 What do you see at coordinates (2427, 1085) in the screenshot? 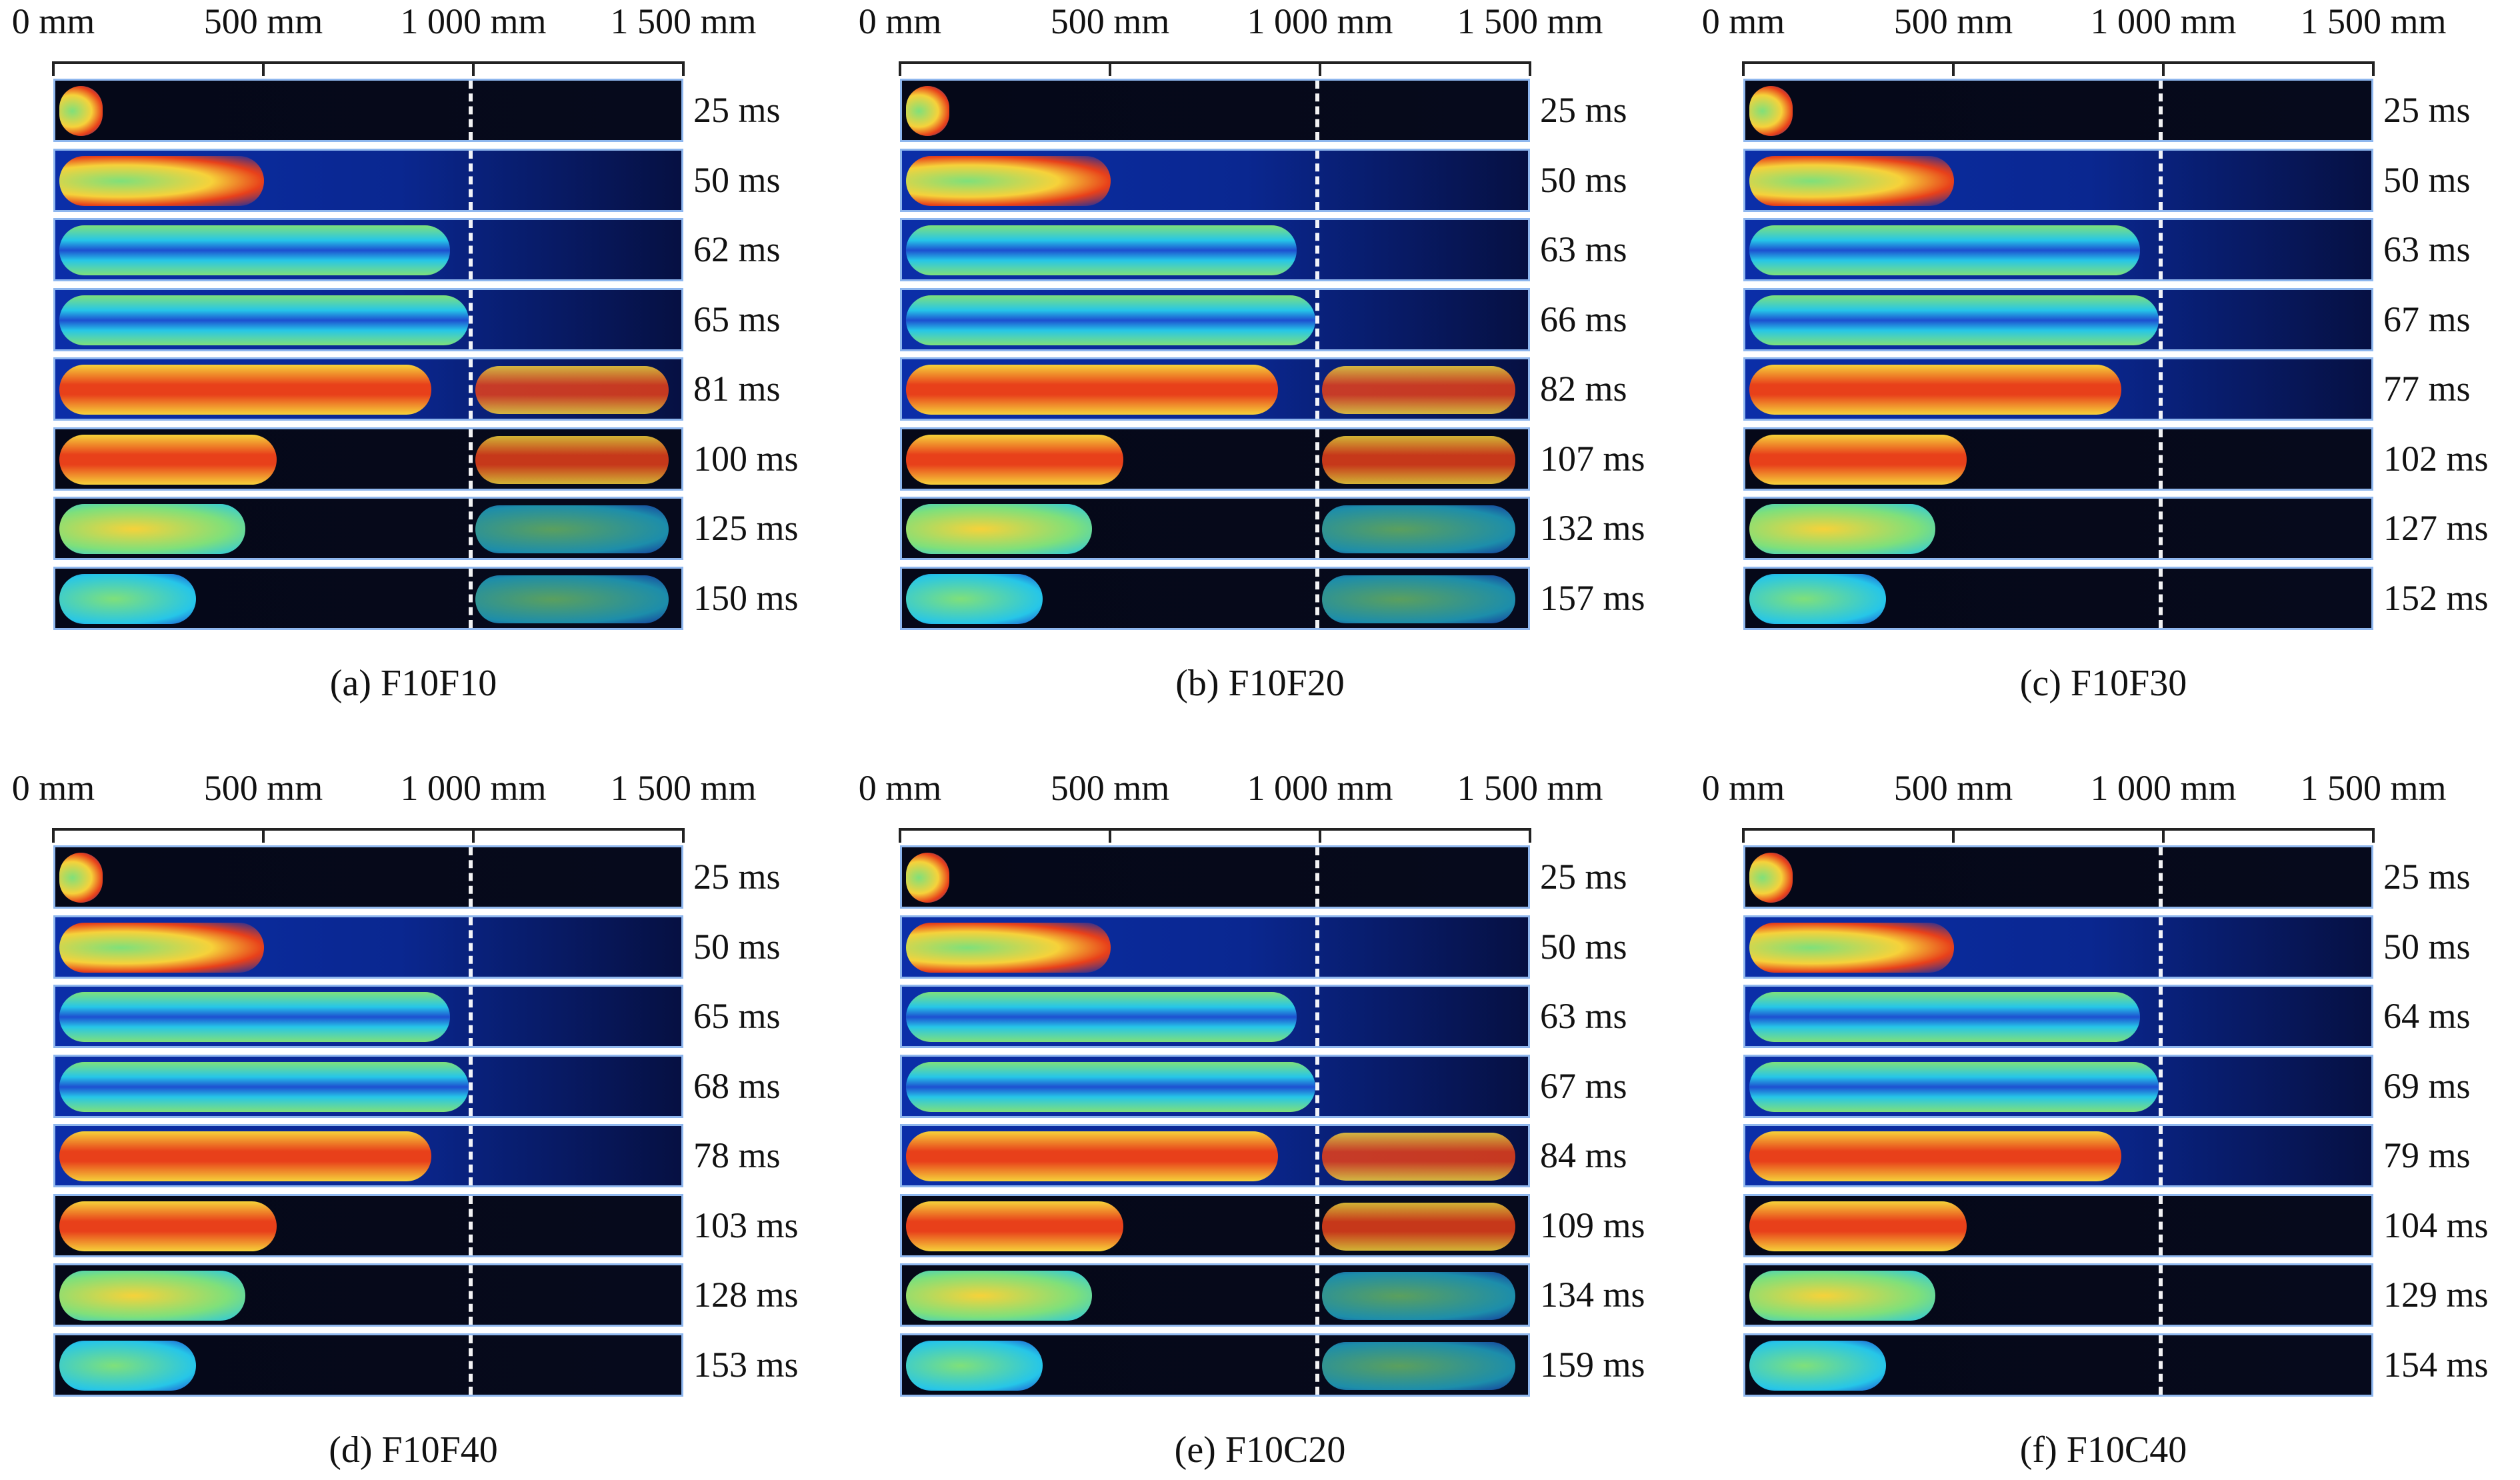
I see `frame-time-label: 69 ms` at bounding box center [2427, 1085].